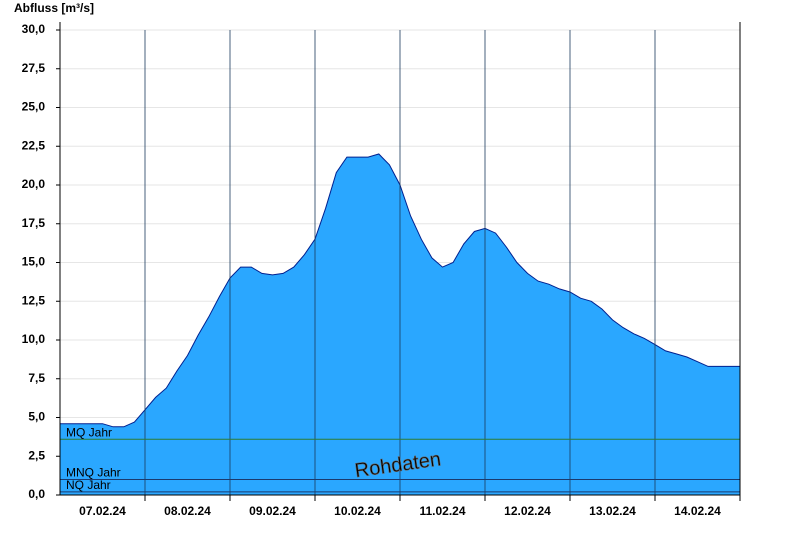 The width and height of the screenshot is (800, 550). Describe the element at coordinates (34, 262) in the screenshot. I see `y-tick-label: 15,0` at that location.